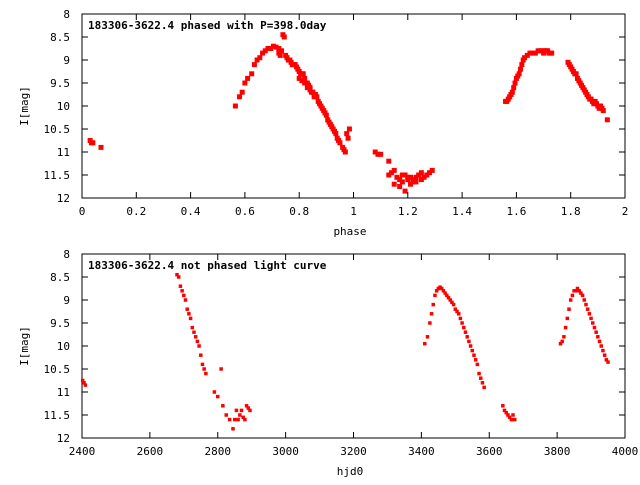  Describe the element at coordinates (489, 451) in the screenshot. I see `x-tick-label: 3600` at that location.